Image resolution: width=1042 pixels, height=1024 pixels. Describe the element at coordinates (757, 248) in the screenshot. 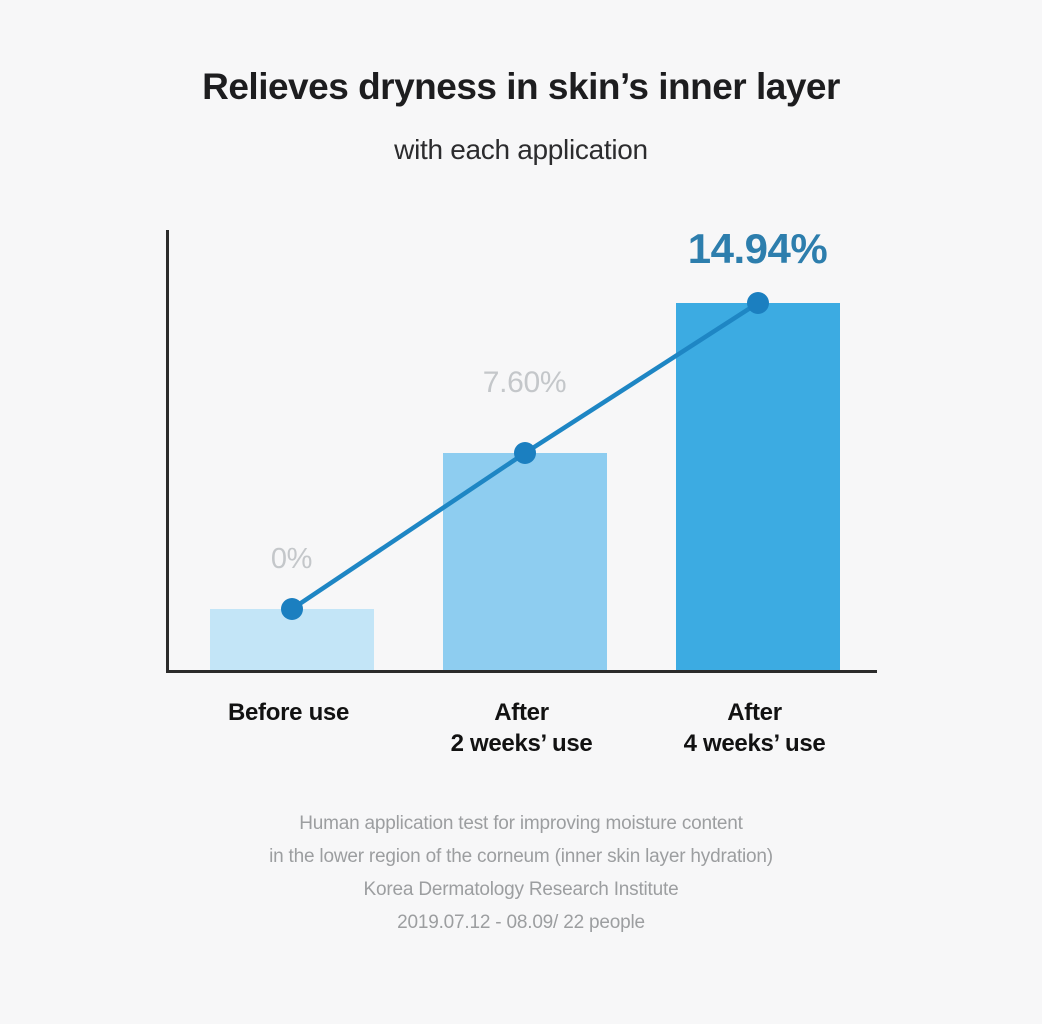

I see `value-label-2: 14.94%` at that location.